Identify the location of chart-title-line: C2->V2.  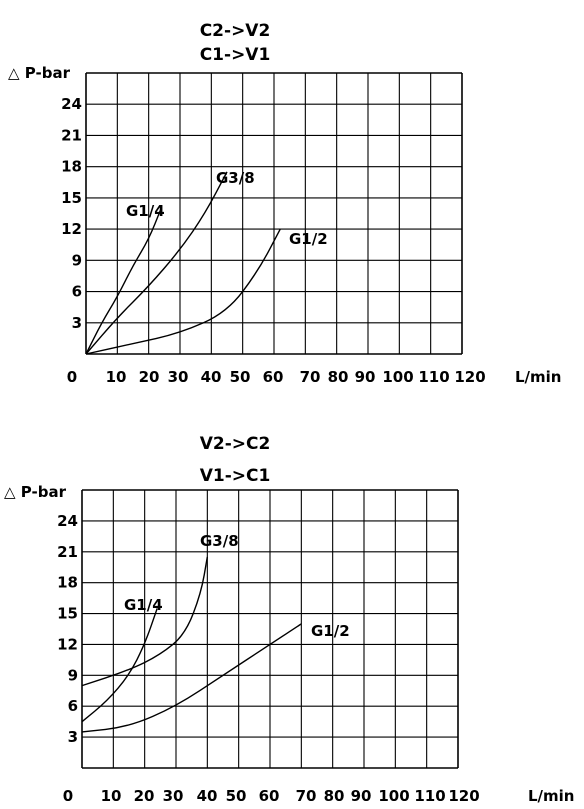
(235, 31).